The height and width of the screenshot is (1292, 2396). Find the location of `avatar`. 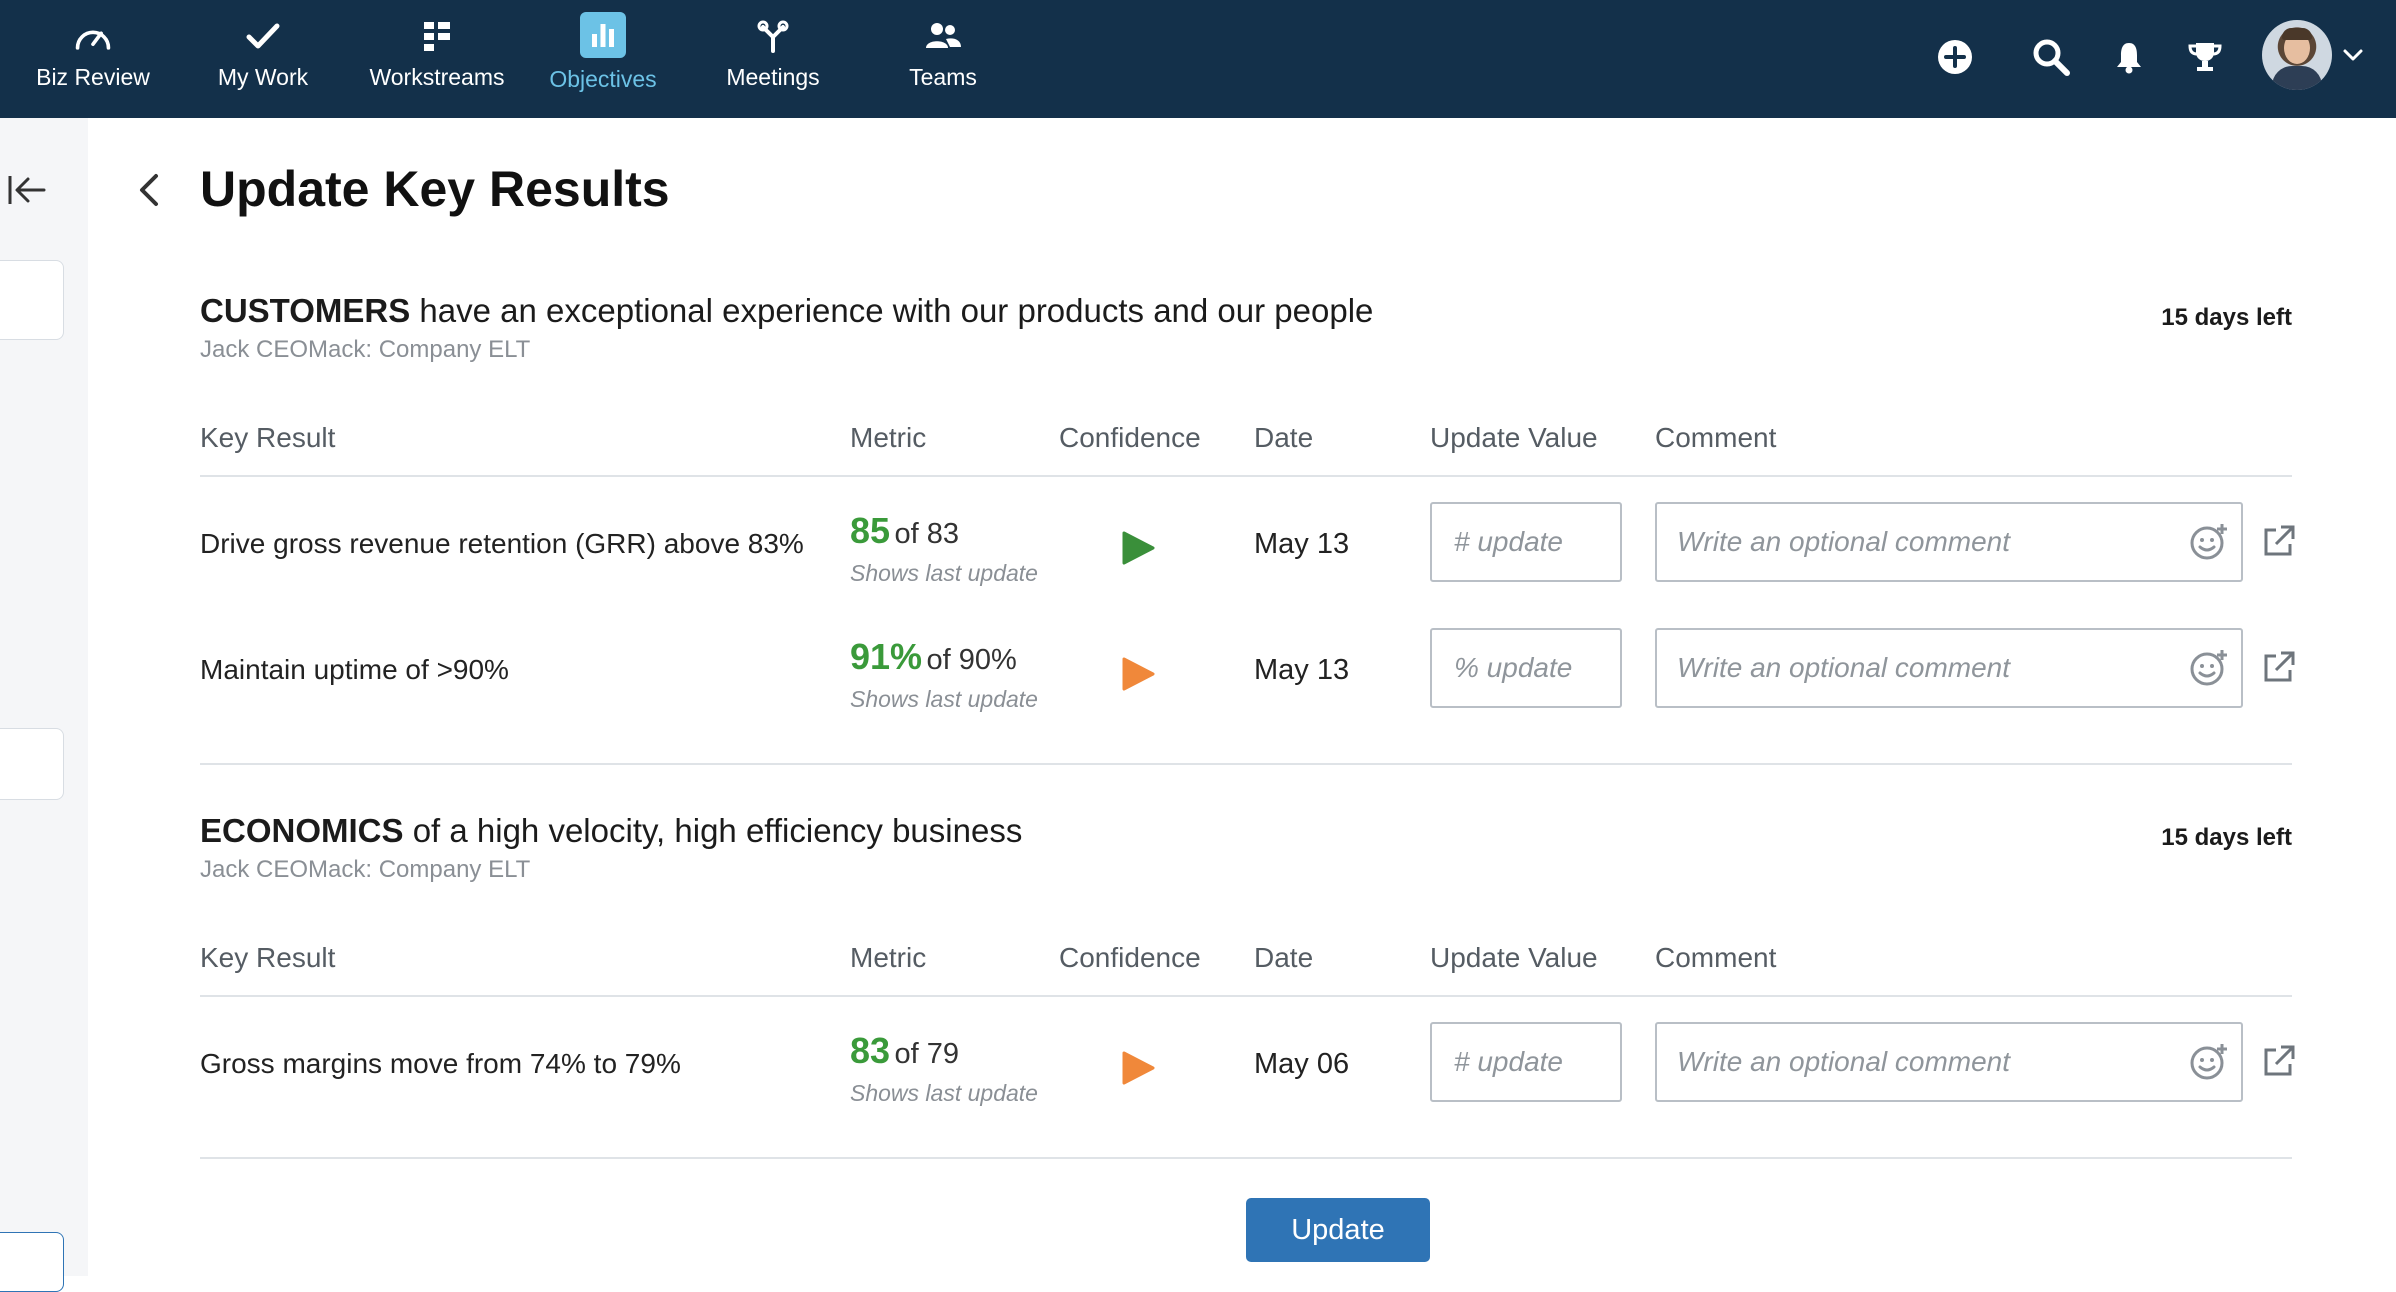

avatar is located at coordinates (2297, 55).